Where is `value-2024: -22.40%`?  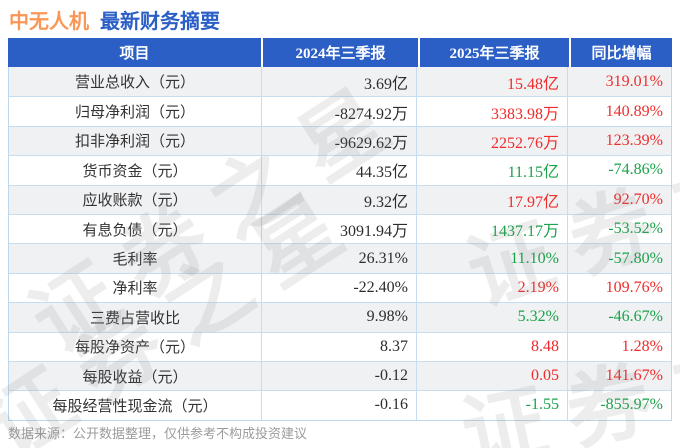 value-2024: -22.40% is located at coordinates (339, 288).